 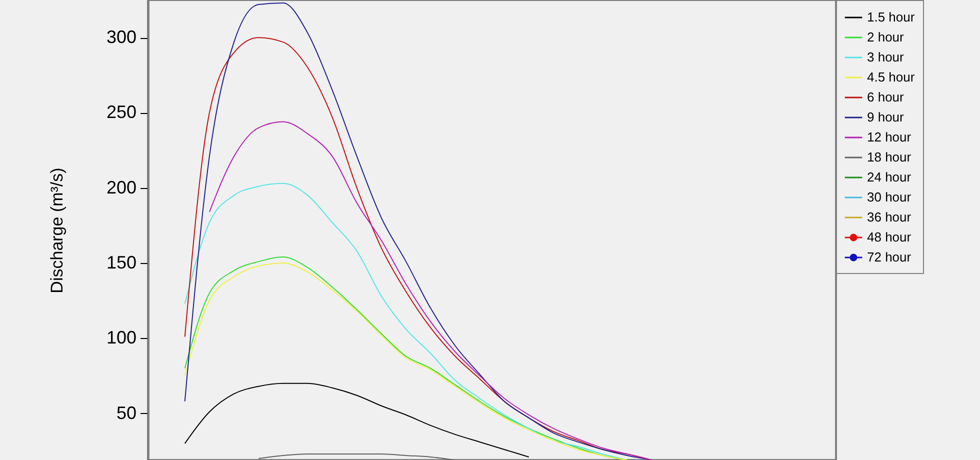 I want to click on legend-label: 2 hour, so click(x=886, y=37).